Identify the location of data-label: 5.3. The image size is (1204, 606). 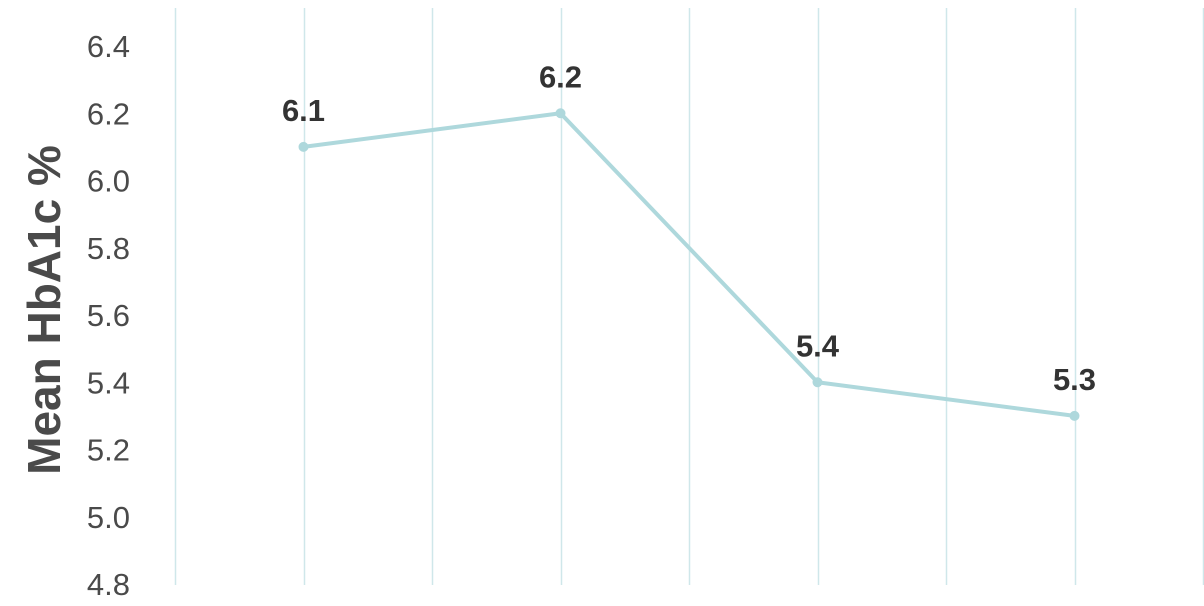
(1074, 379).